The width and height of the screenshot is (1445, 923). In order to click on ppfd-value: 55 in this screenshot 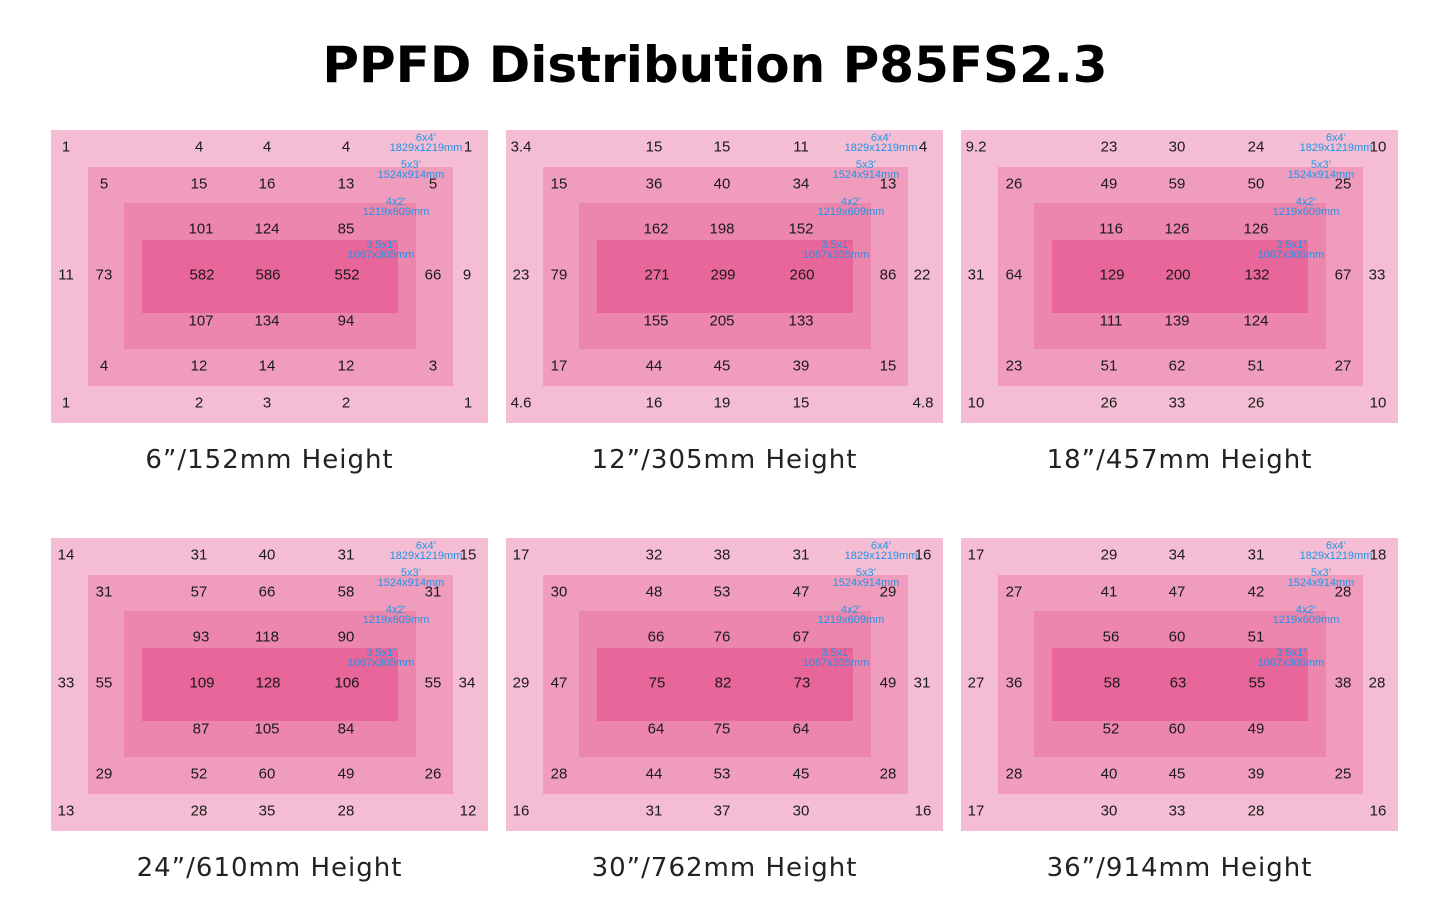, I will do `click(104, 683)`.